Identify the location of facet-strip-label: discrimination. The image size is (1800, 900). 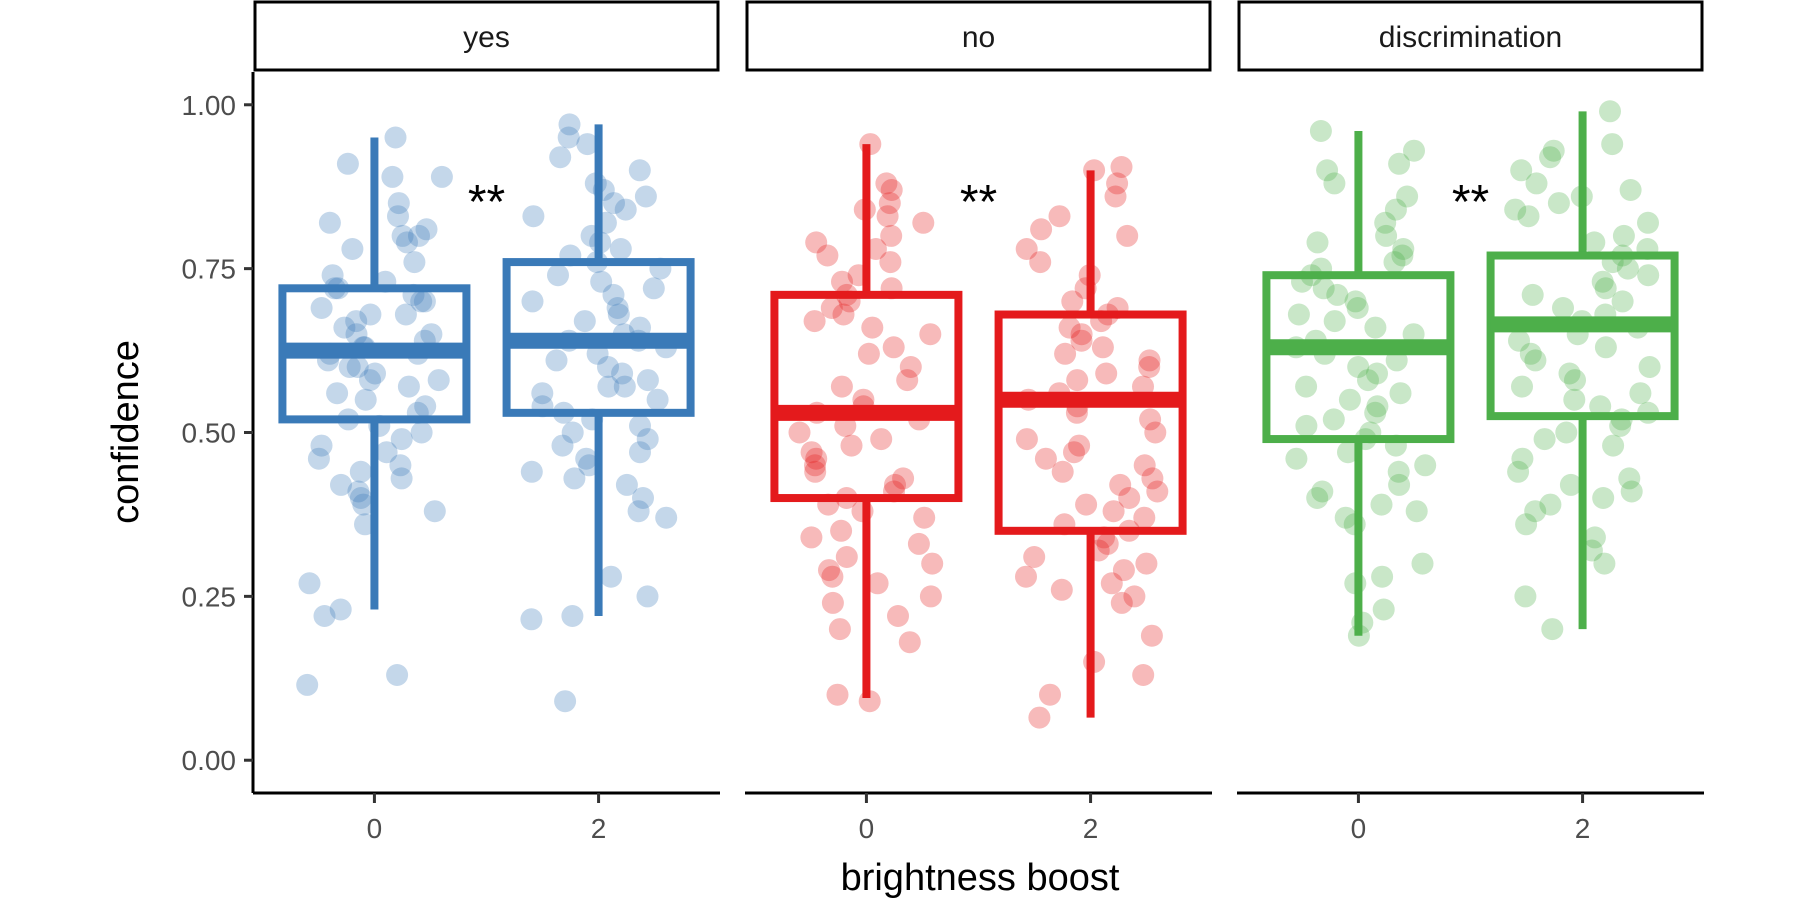
(1470, 37).